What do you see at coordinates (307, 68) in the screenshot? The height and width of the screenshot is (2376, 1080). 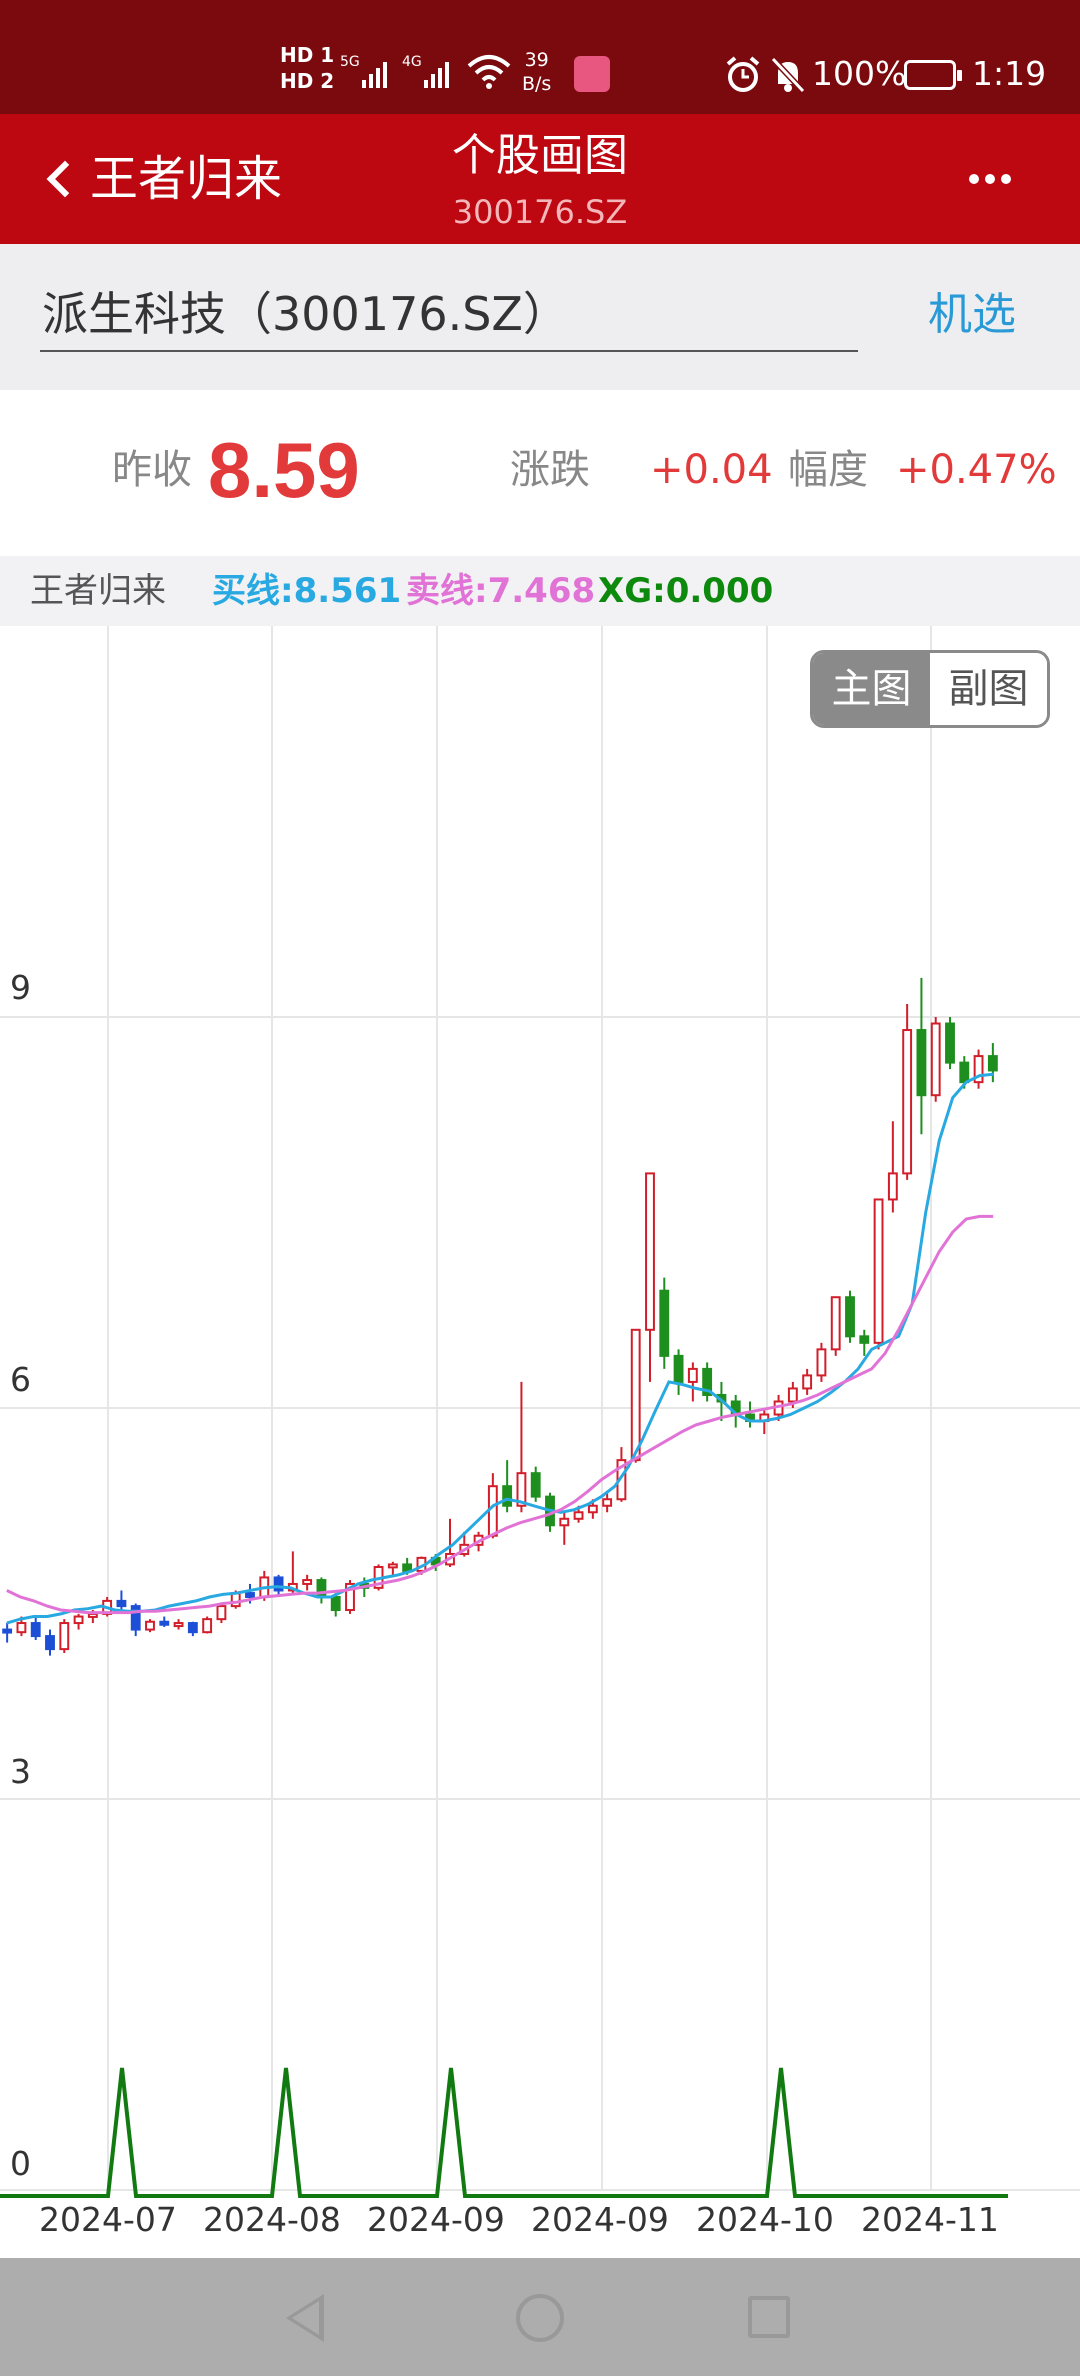 I see `hd-indicator: HD 1 HD 2` at bounding box center [307, 68].